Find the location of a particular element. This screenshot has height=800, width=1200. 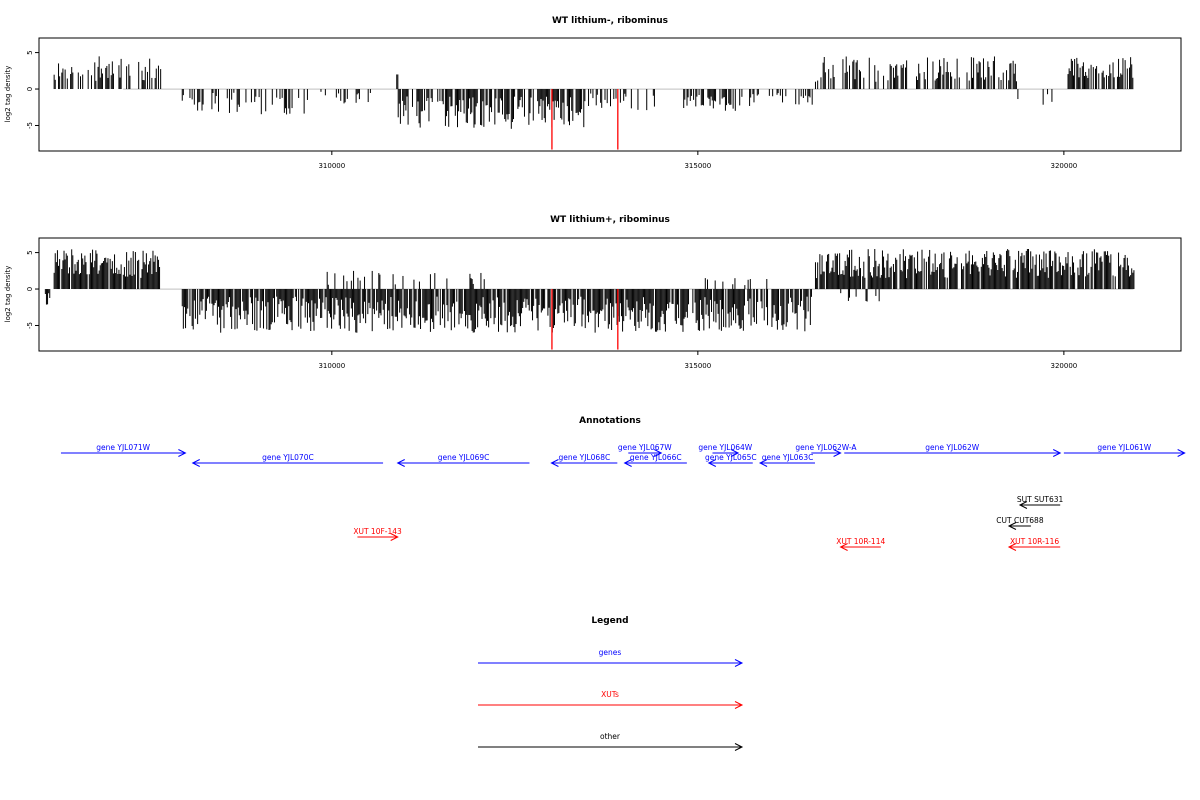

feature-label: gene YJL062W is located at coordinates (952, 447).